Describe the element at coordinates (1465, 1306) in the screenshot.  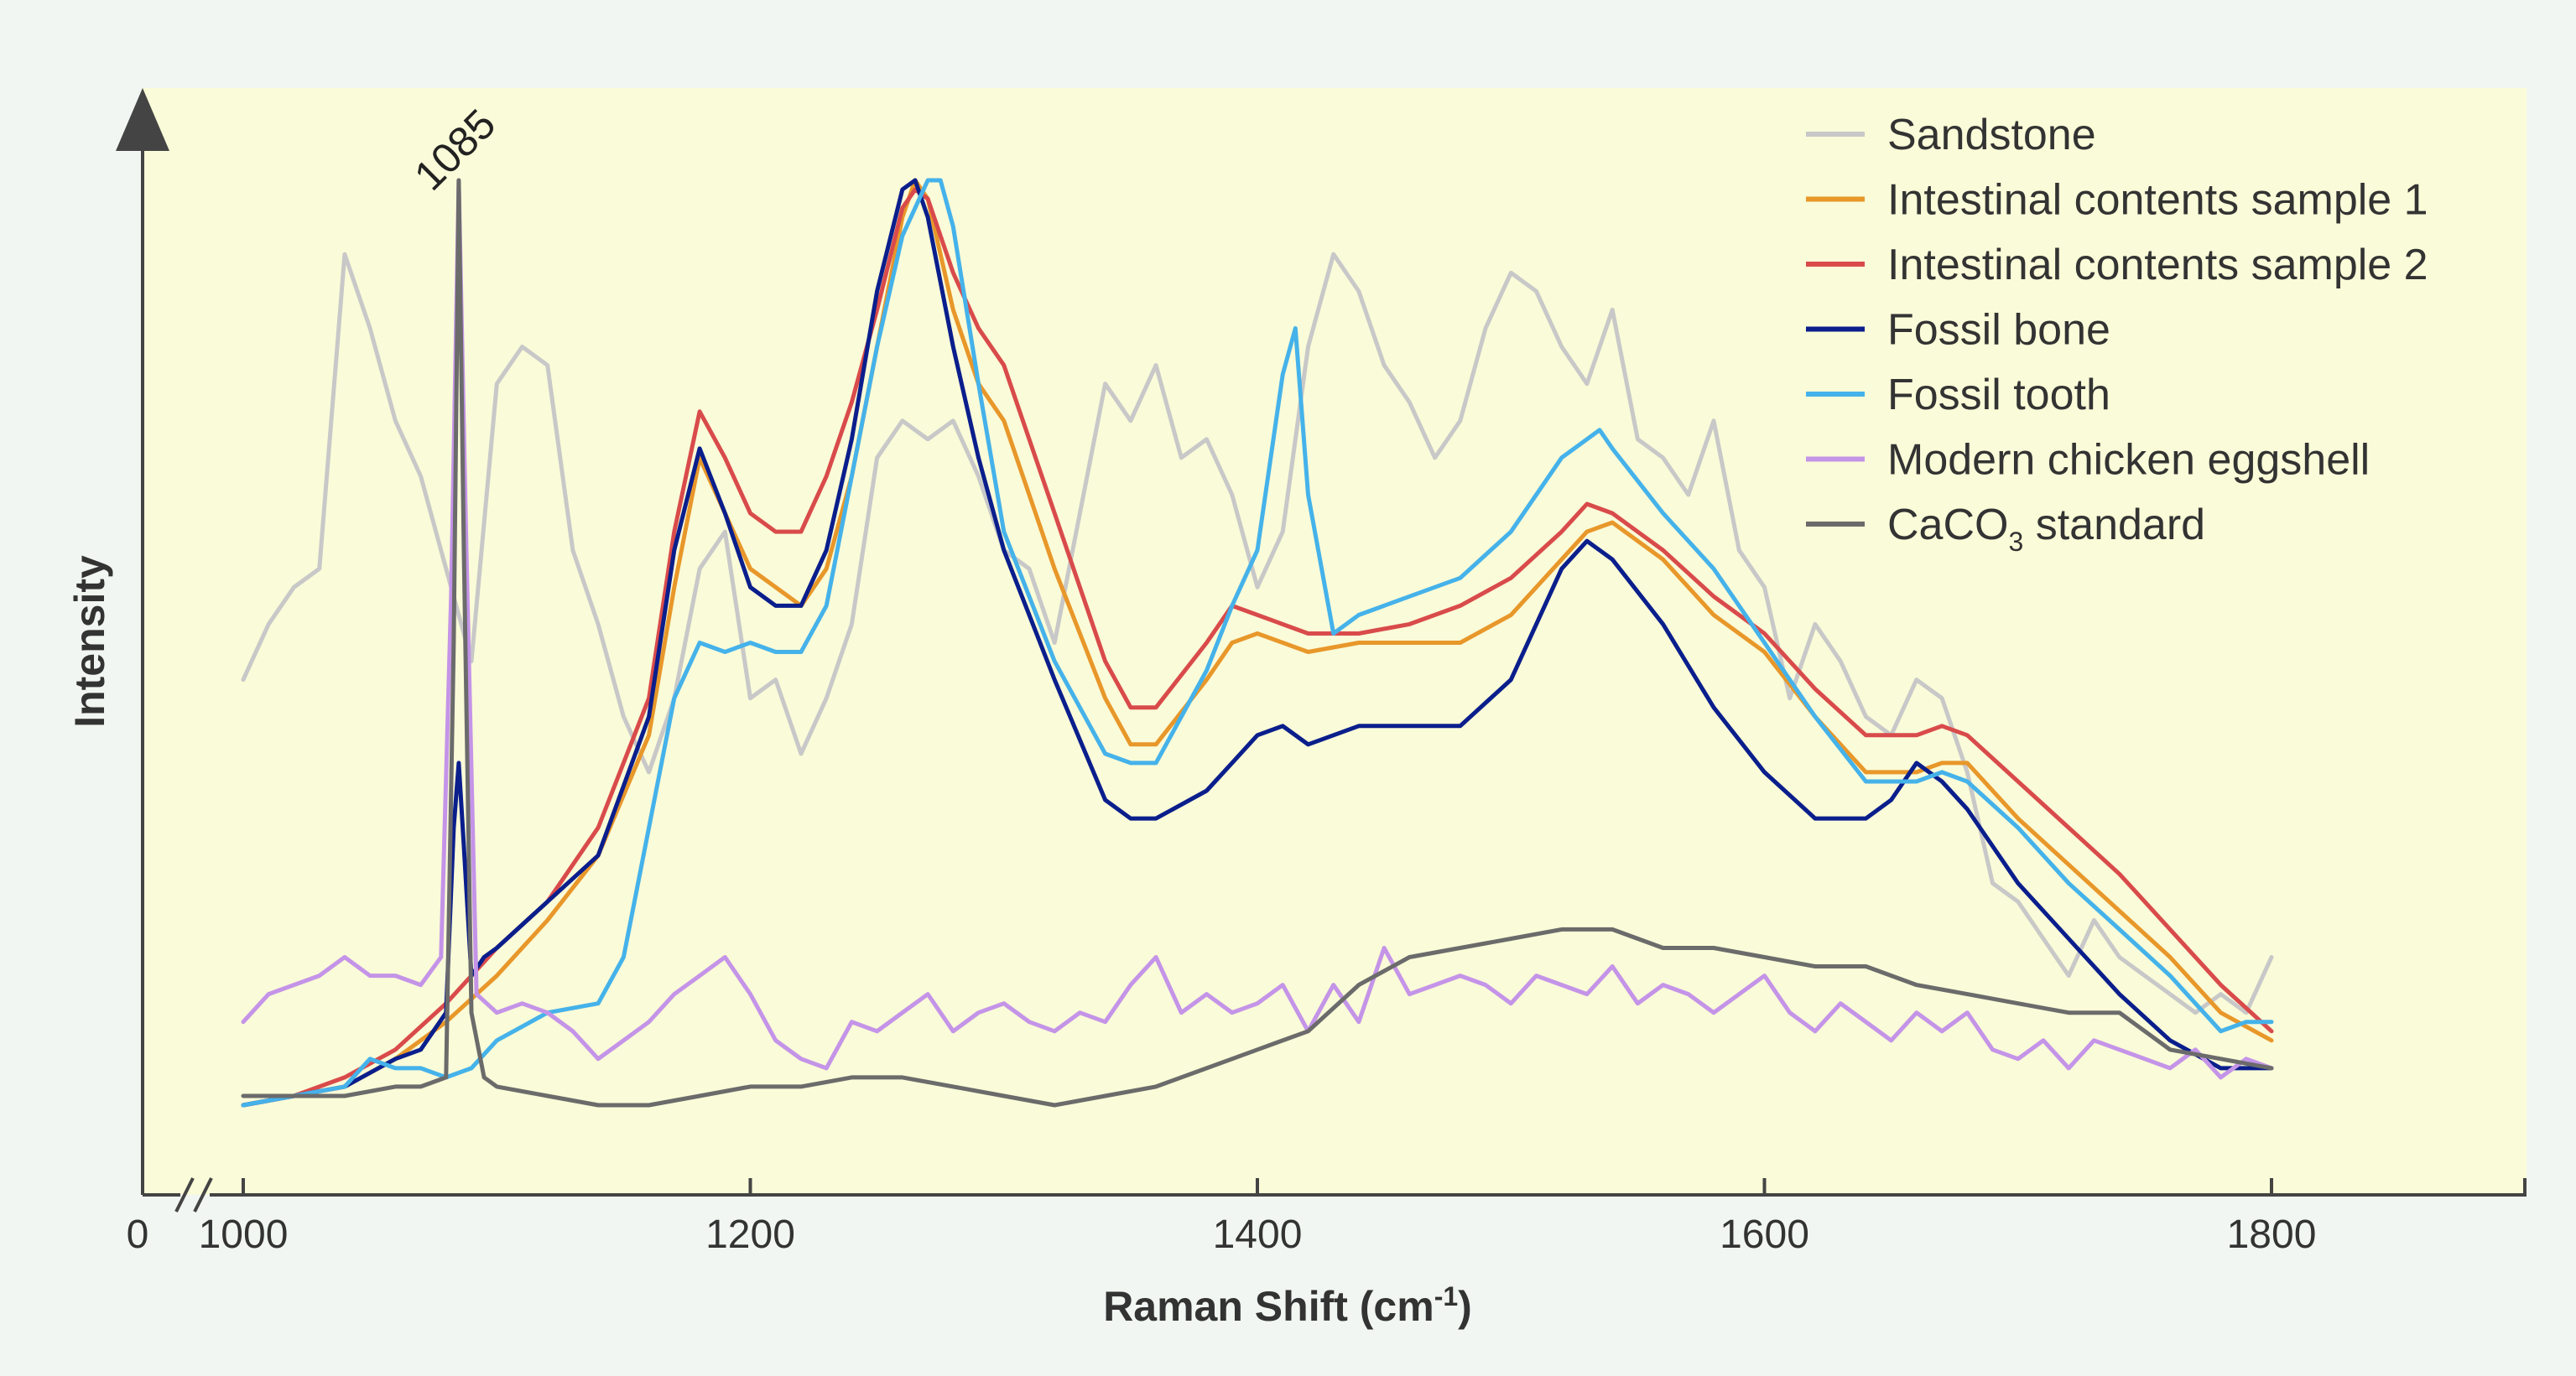
I see `x-axis-title-close: )` at that location.